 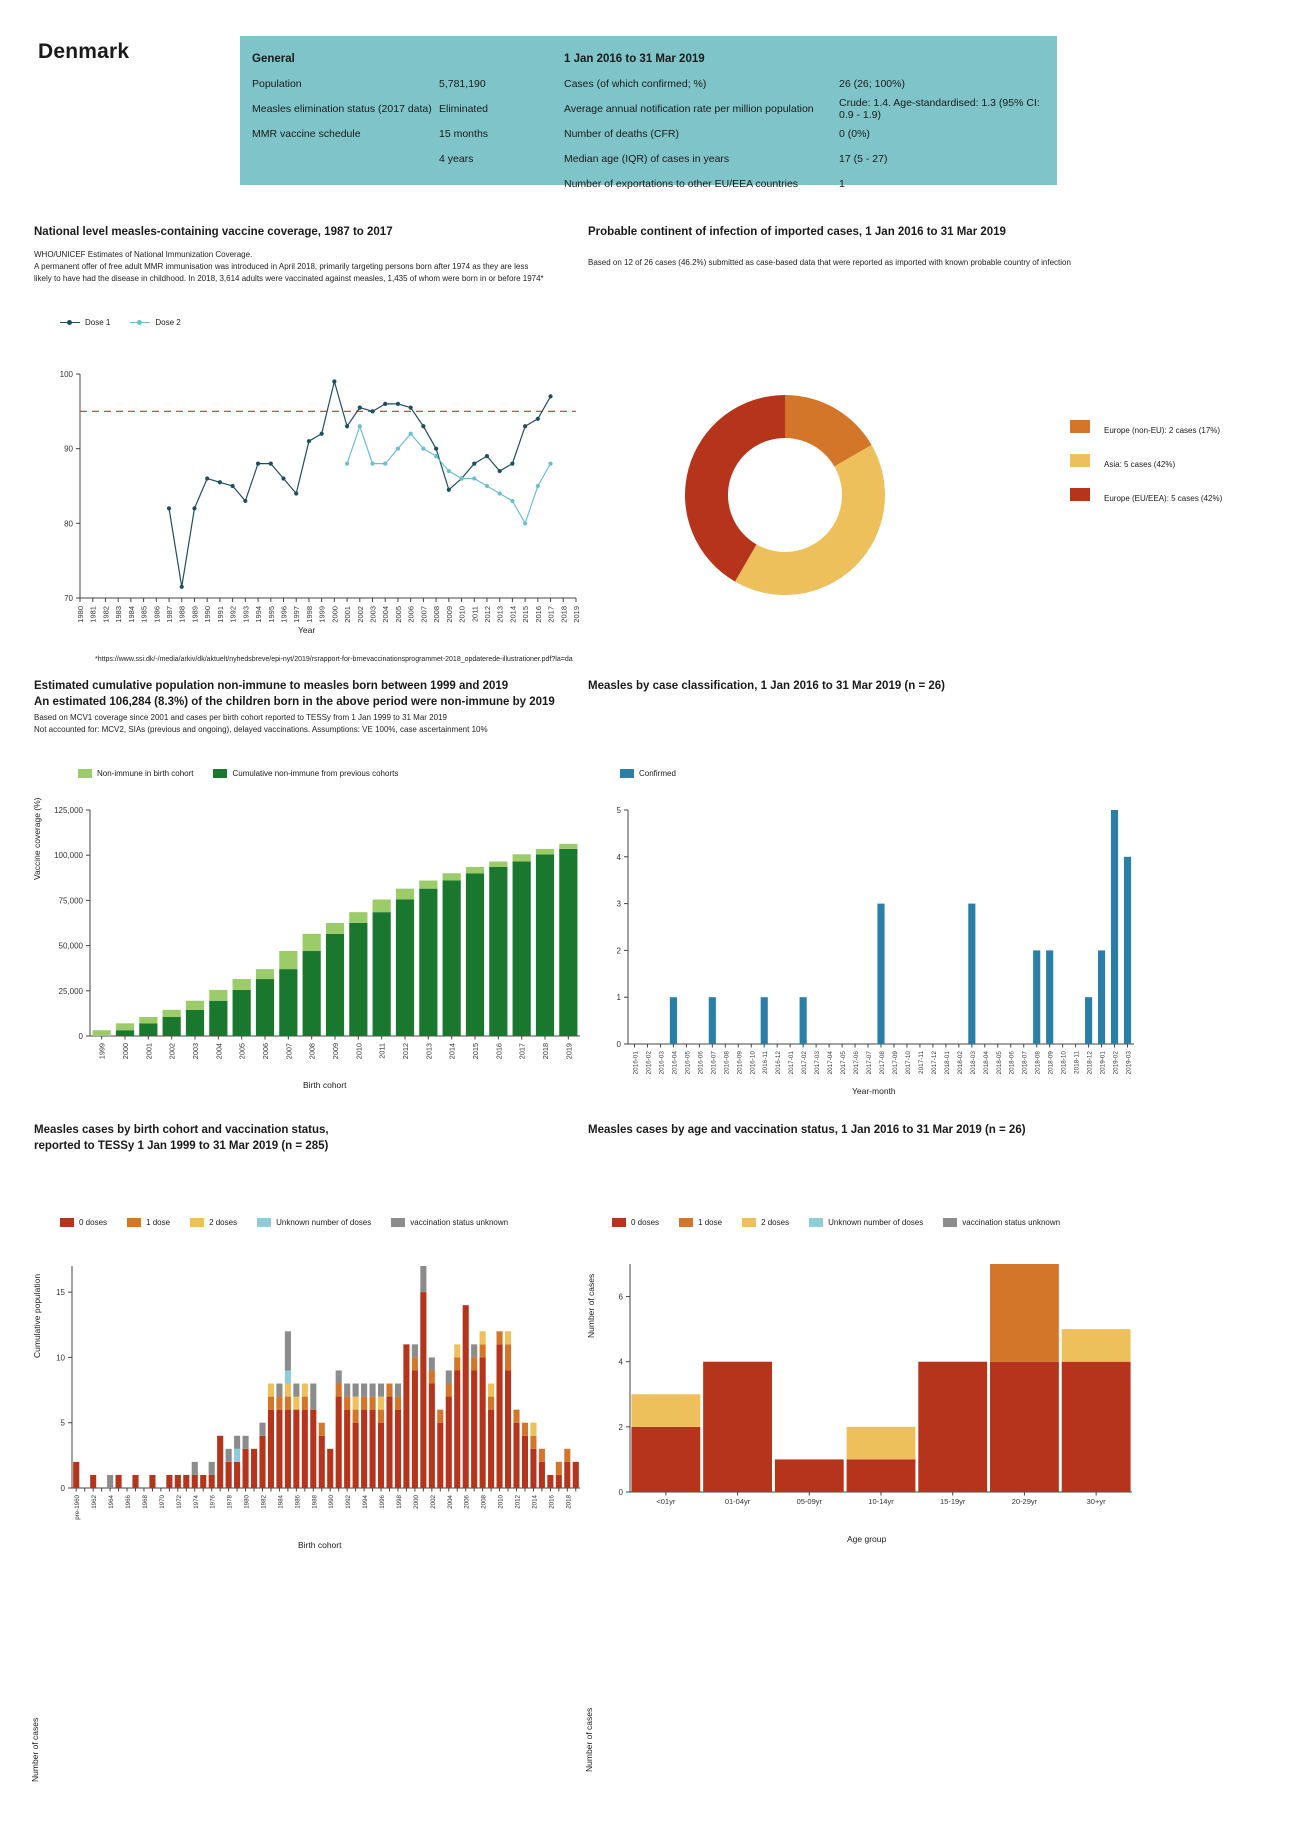 I want to click on svg-text: 2016-05, so click(x=687, y=1063).